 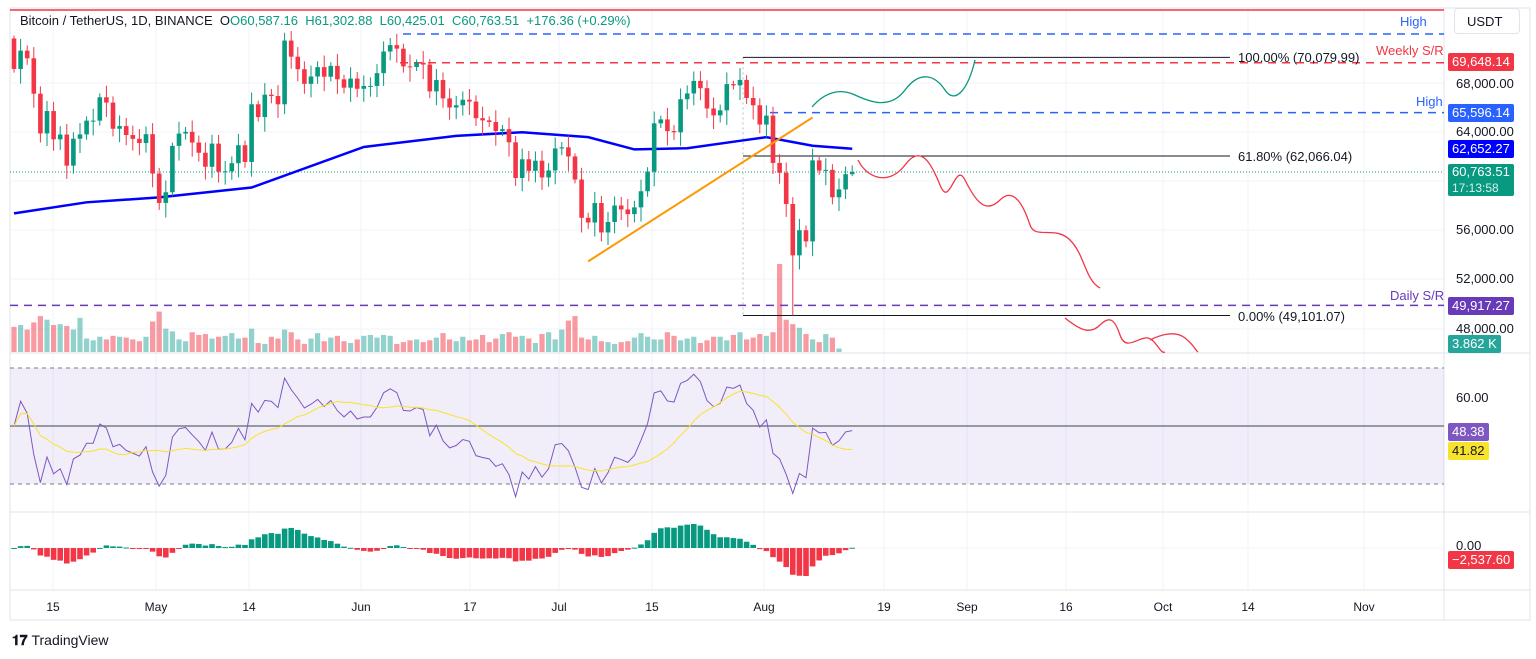 I want to click on fib-0-label: 0.00% (49,101.07), so click(x=1291, y=316).